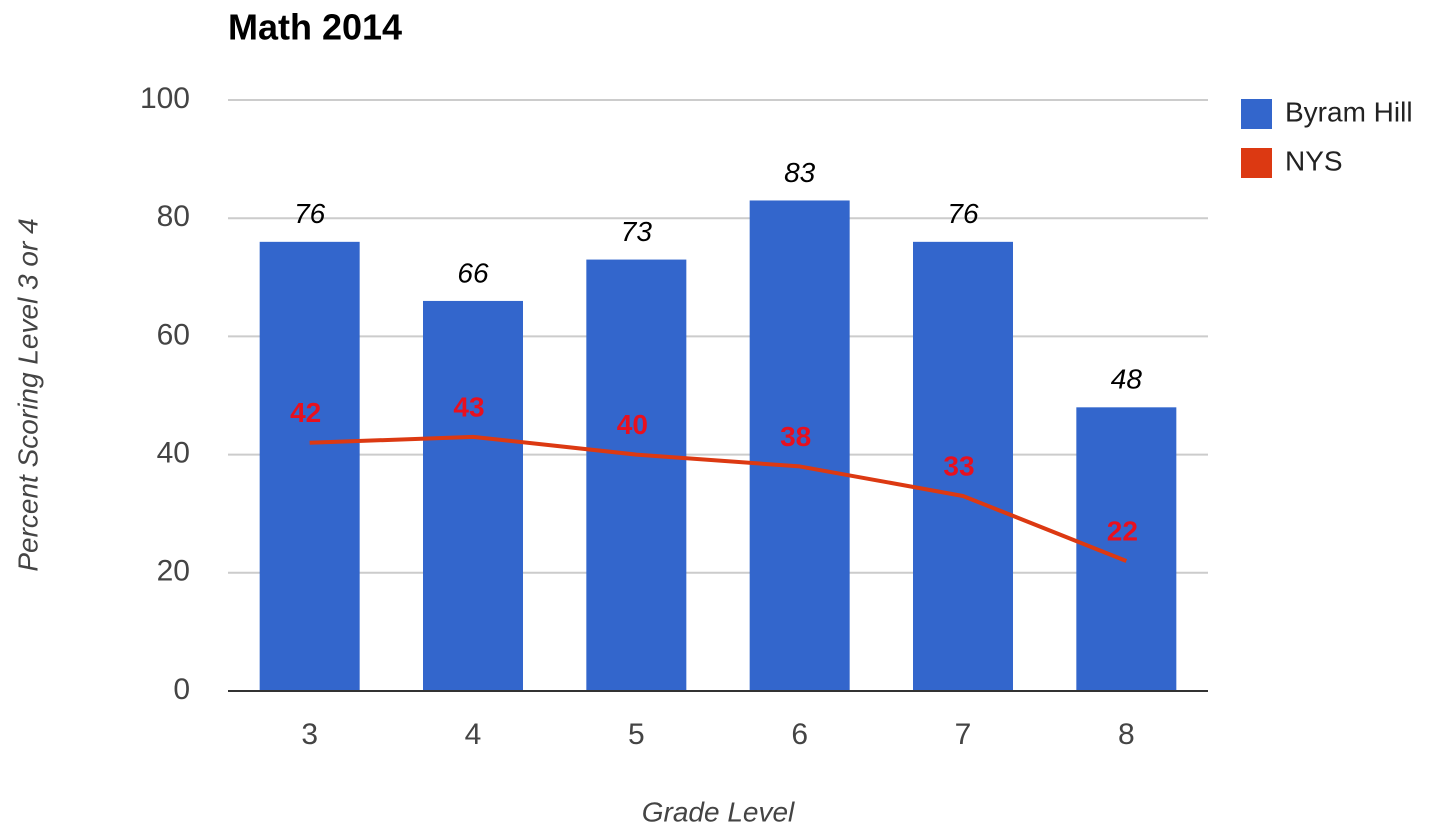 This screenshot has width=1443, height=829. Describe the element at coordinates (173, 571) in the screenshot. I see `y-tick-label: 20` at that location.